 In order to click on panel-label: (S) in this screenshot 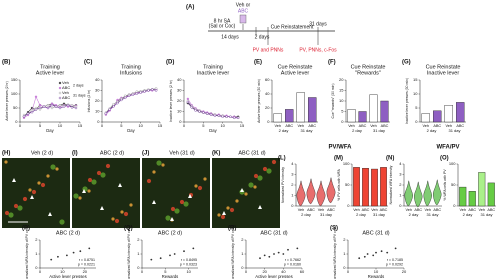, I will do `click(334, 229)`.